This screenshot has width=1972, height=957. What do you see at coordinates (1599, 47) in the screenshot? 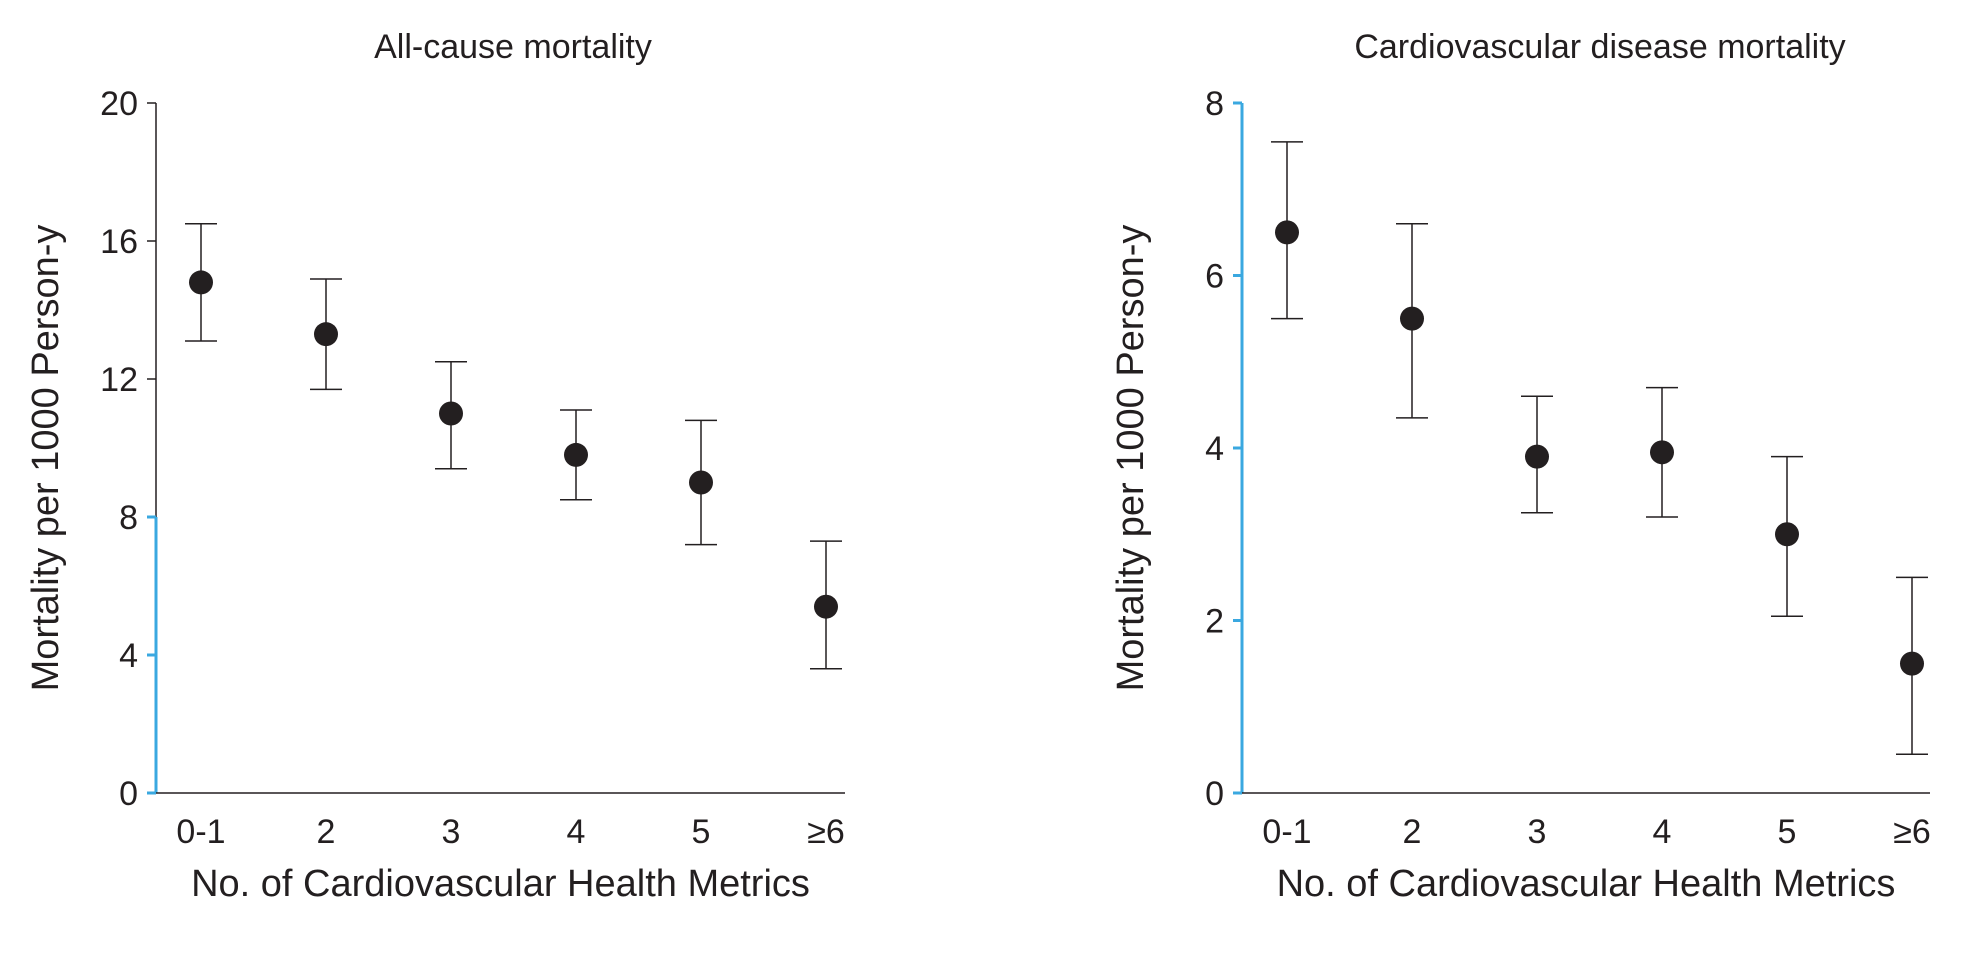
I see `chart-title: Cardiovascular disease mortality` at bounding box center [1599, 47].